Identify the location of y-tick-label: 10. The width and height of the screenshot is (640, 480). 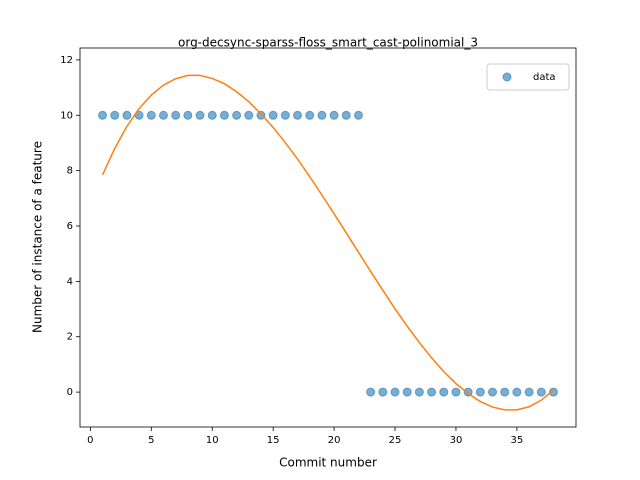
(66, 115).